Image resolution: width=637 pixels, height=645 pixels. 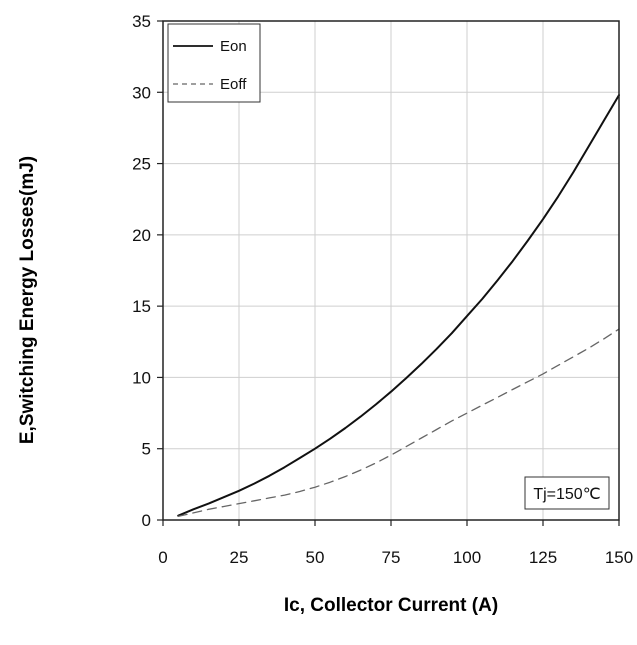 What do you see at coordinates (233, 46) in the screenshot?
I see `legend-label-eon: Eon` at bounding box center [233, 46].